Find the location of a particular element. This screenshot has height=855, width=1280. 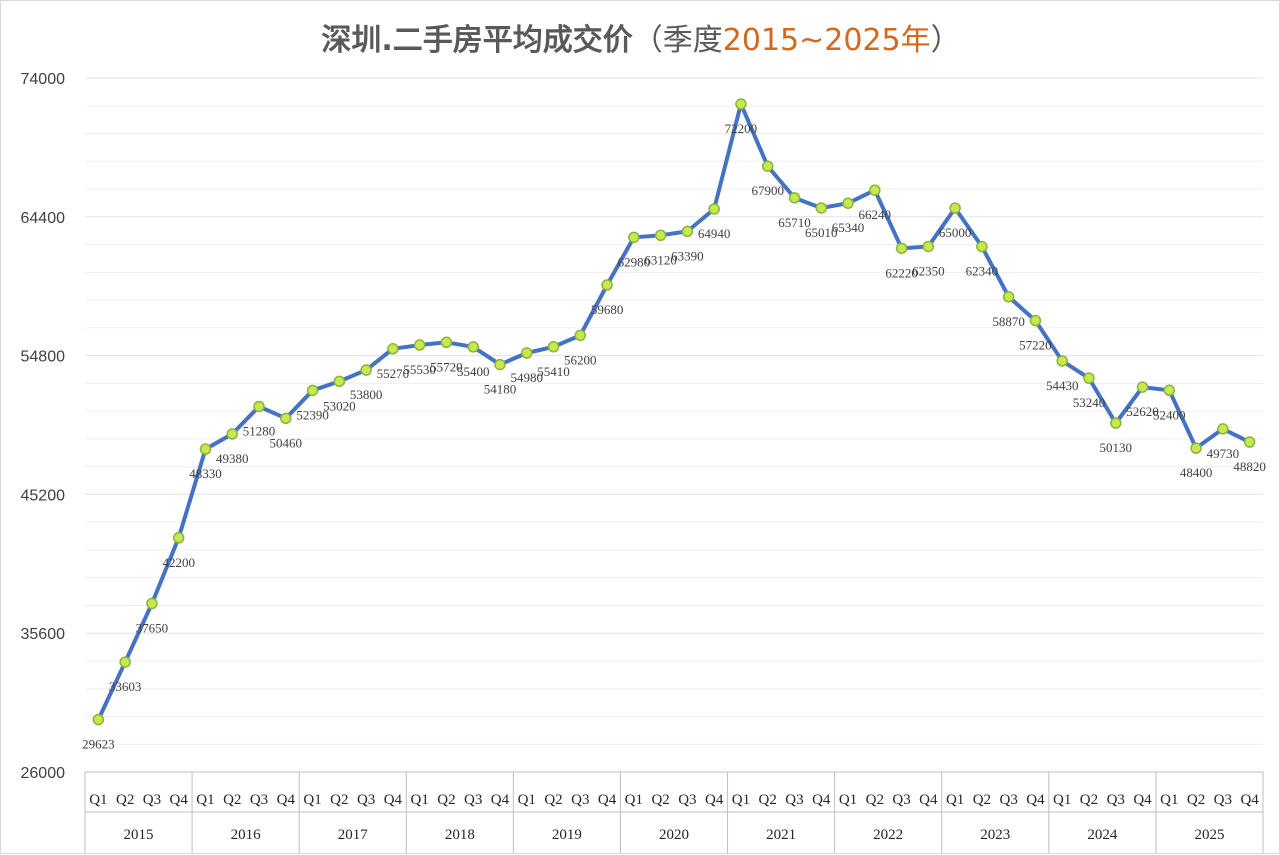

data-label: 65340 is located at coordinates (848, 227).